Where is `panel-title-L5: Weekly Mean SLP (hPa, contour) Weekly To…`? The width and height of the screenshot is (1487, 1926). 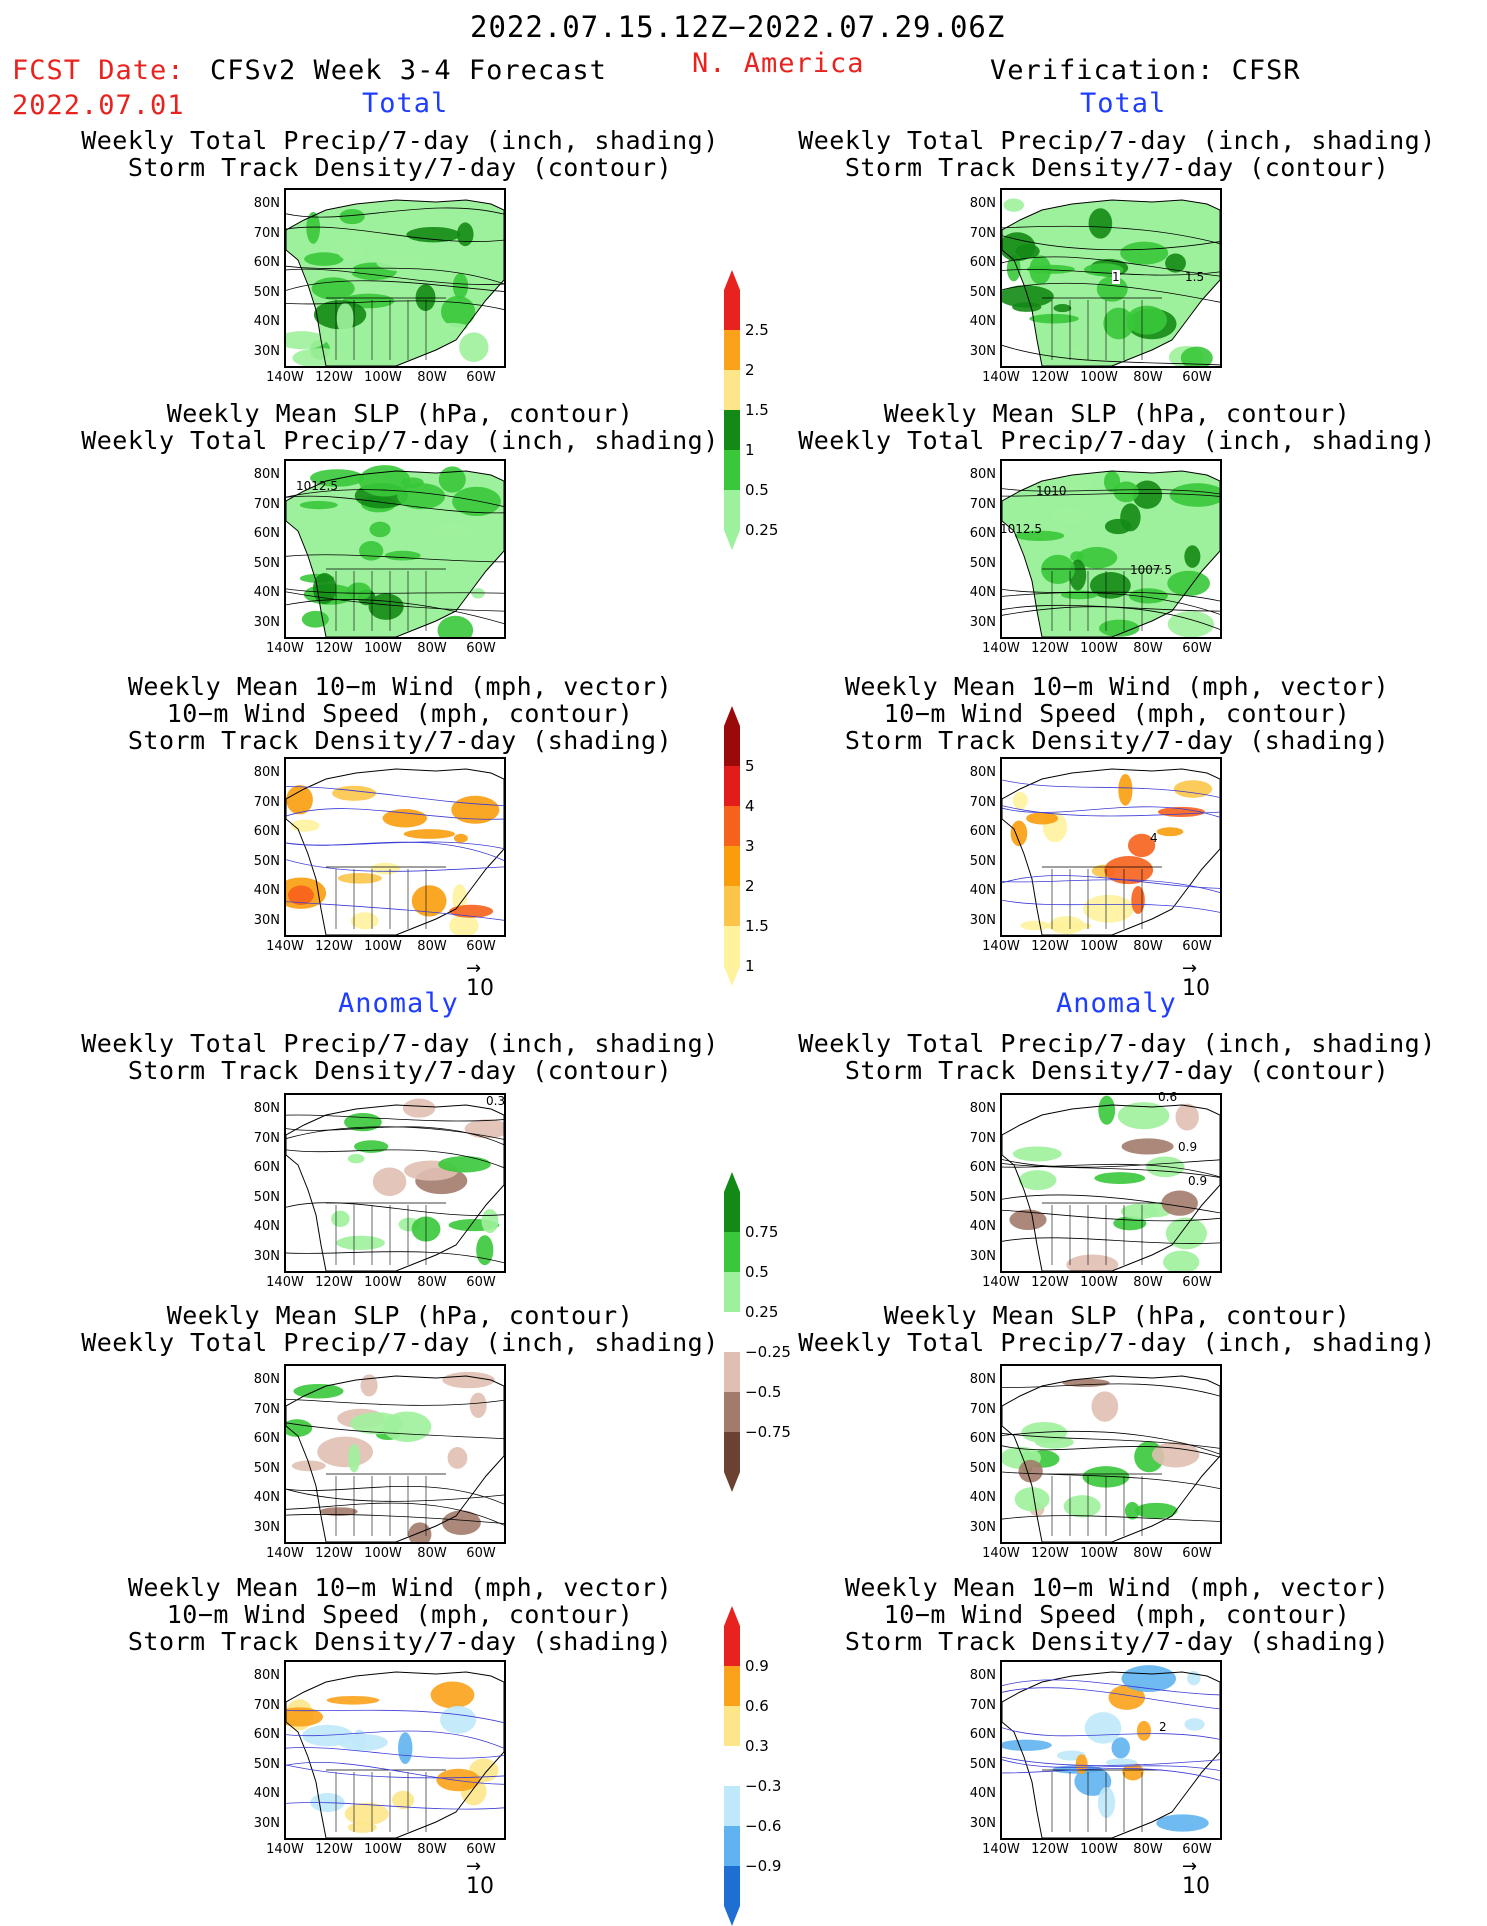
panel-title-L5: Weekly Mean SLP (hPa, contour) Weekly To… is located at coordinates (400, 1329).